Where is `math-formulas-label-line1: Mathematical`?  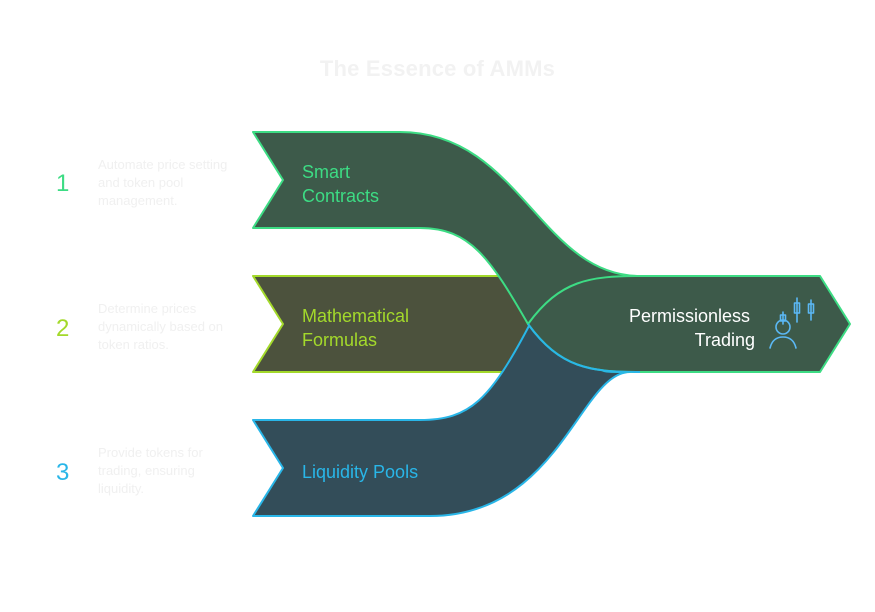
math-formulas-label-line1: Mathematical is located at coordinates (355, 316).